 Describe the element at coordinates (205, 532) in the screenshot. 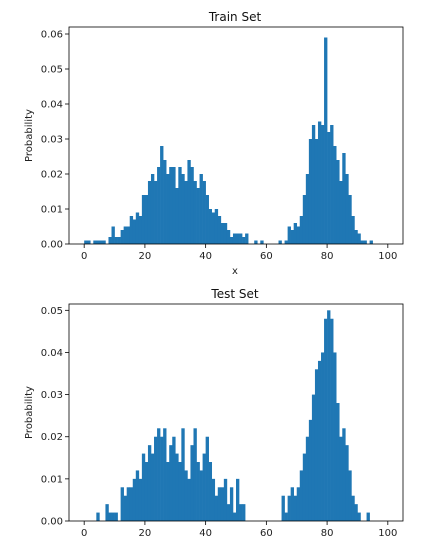

I see `test-x-tick-label: 40` at that location.